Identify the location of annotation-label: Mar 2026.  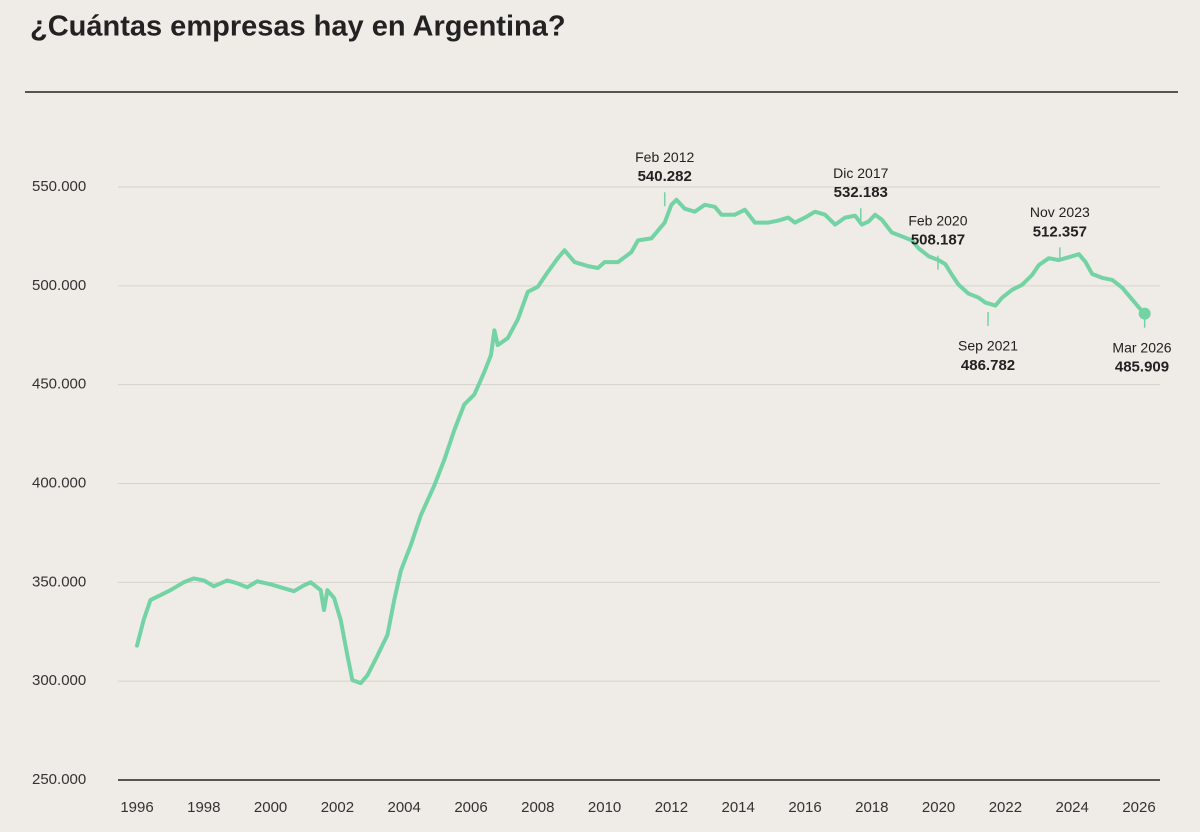
(1141, 347).